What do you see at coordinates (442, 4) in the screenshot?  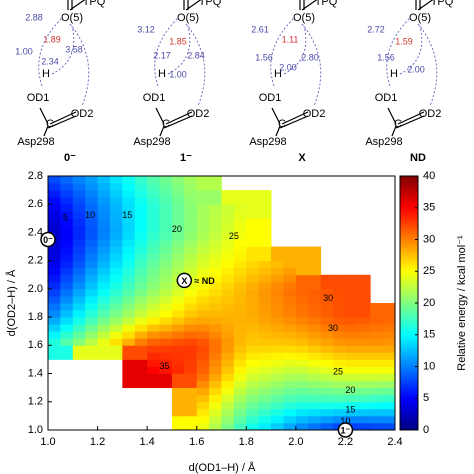 I see `atom-label: TPQ` at bounding box center [442, 4].